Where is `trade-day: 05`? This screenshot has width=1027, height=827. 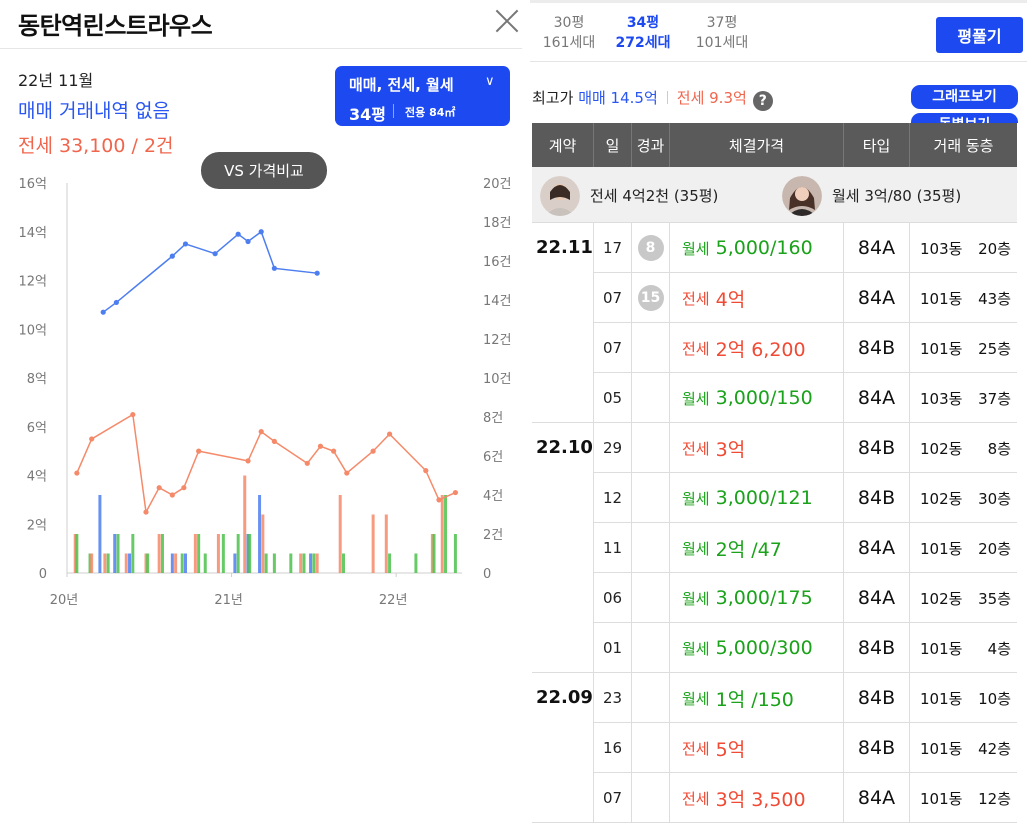
trade-day: 05 is located at coordinates (613, 398).